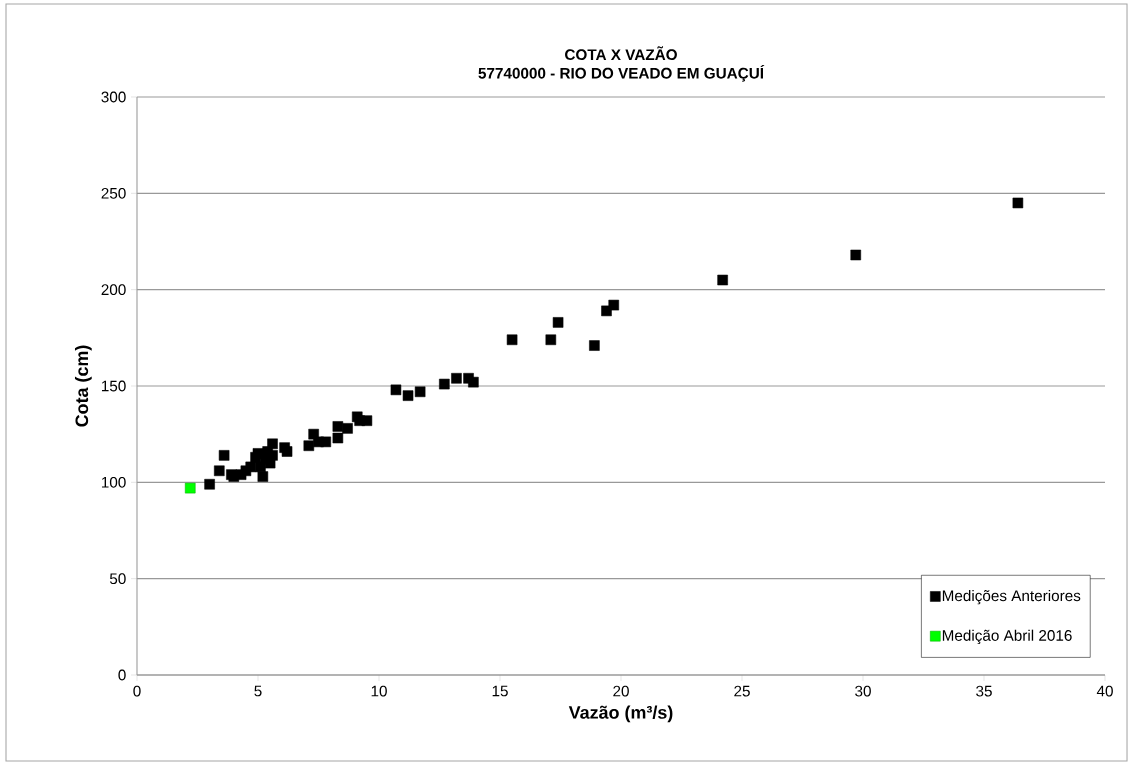 Image resolution: width=1131 pixels, height=765 pixels. Describe the element at coordinates (984, 691) in the screenshot. I see `x-tick-label: 35` at that location.